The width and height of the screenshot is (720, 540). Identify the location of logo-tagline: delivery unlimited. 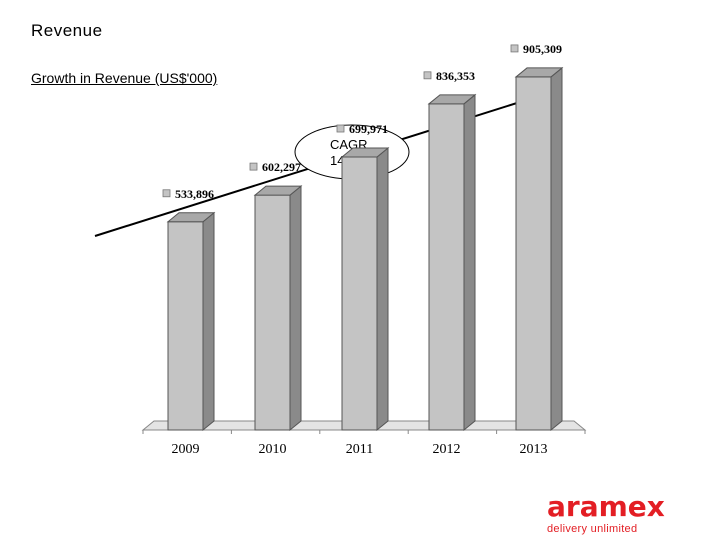
(592, 529).